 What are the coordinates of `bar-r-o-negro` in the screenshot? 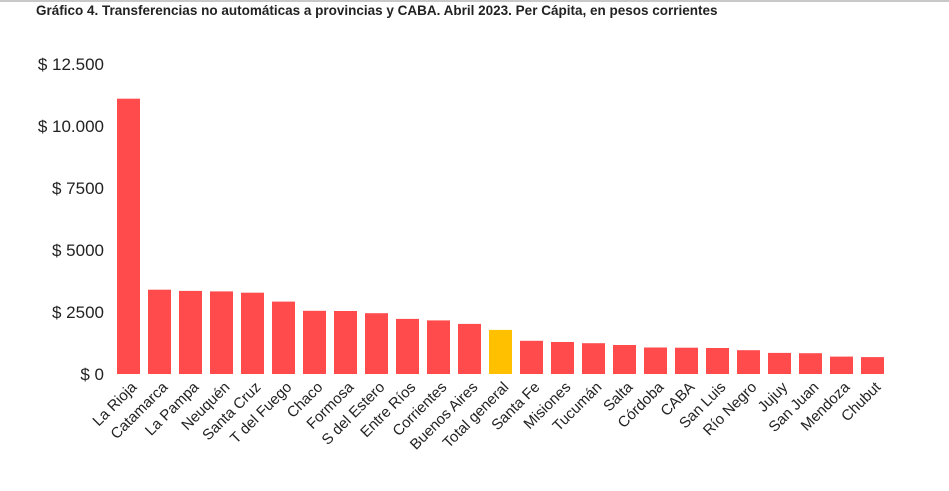 It's located at (748, 362).